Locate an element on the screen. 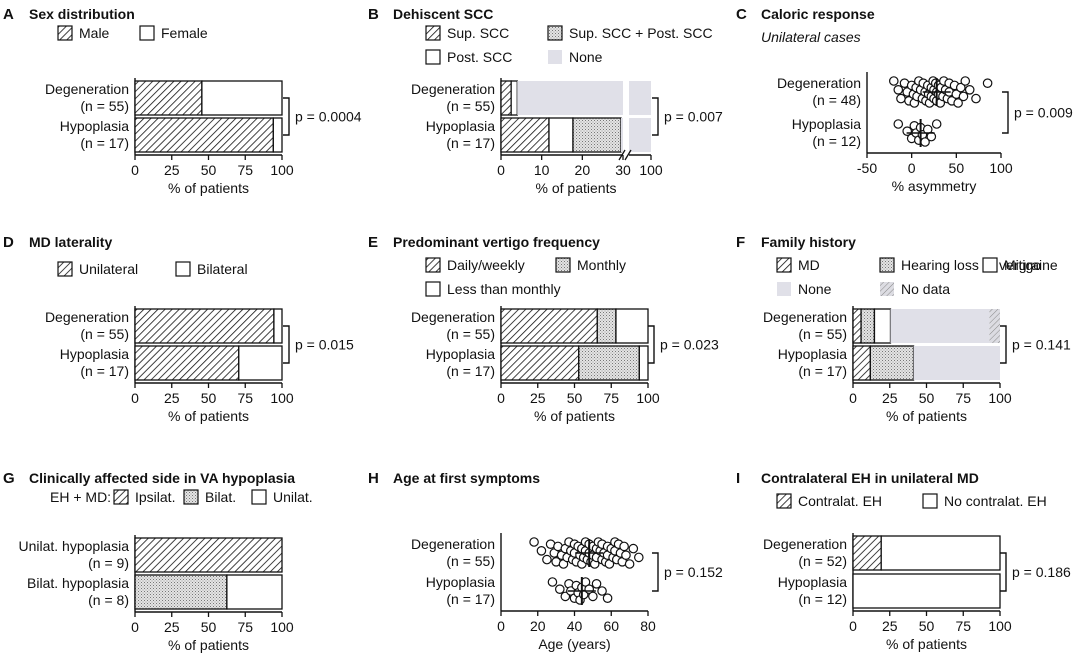 This screenshot has width=1084, height=658. x-tick-label: 50 is located at coordinates (957, 168).